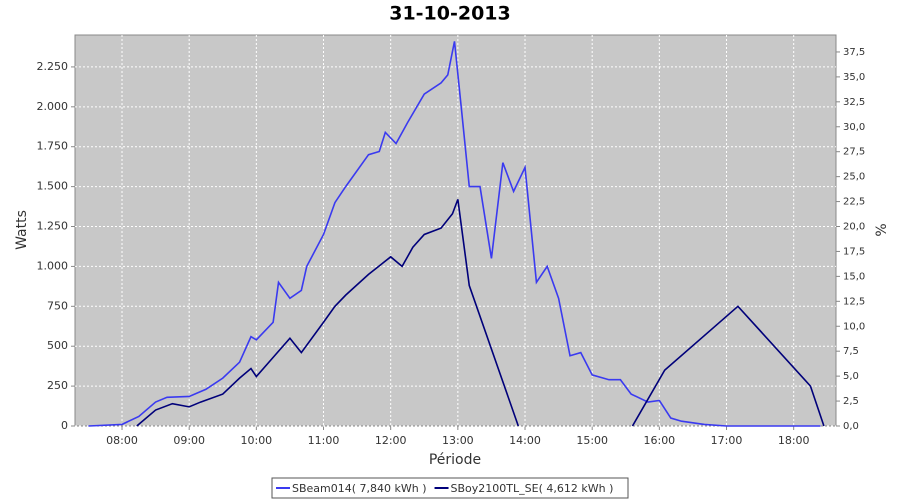 The width and height of the screenshot is (900, 500). I want to click on y2-tick-label: 25,0, so click(854, 177).